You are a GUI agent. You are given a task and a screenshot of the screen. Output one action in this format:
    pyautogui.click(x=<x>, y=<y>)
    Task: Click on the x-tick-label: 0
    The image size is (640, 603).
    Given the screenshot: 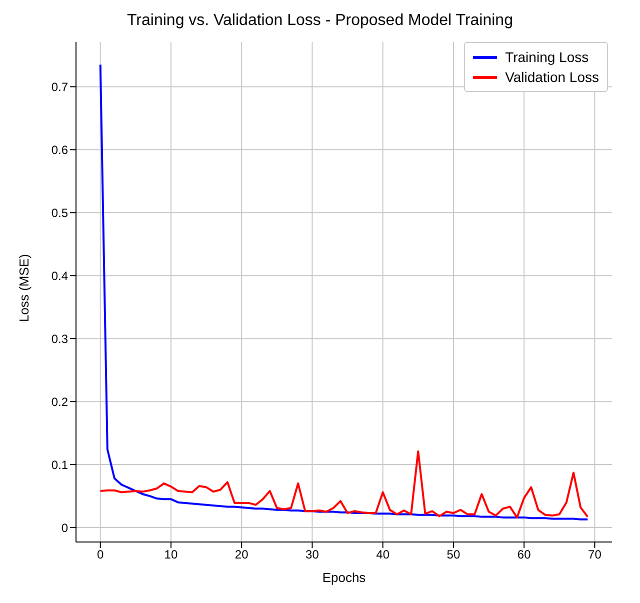 What is the action you would take?
    pyautogui.click(x=100, y=555)
    